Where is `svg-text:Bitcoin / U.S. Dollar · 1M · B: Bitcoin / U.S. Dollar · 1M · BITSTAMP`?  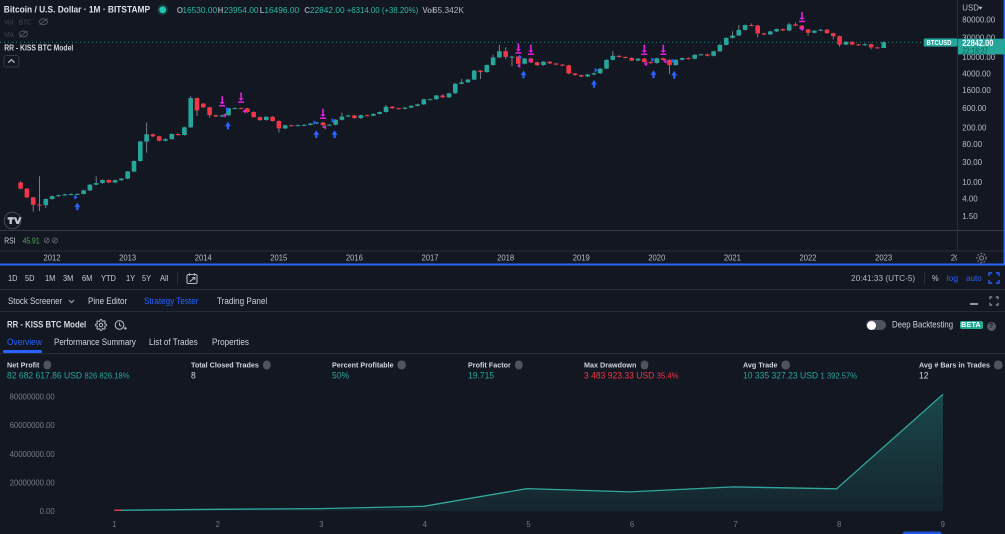
svg-text:Bitcoin / U.S. Dollar · 1M · B: Bitcoin / U.S. Dollar · 1M · BITSTAMP is located at coordinates (77, 9).